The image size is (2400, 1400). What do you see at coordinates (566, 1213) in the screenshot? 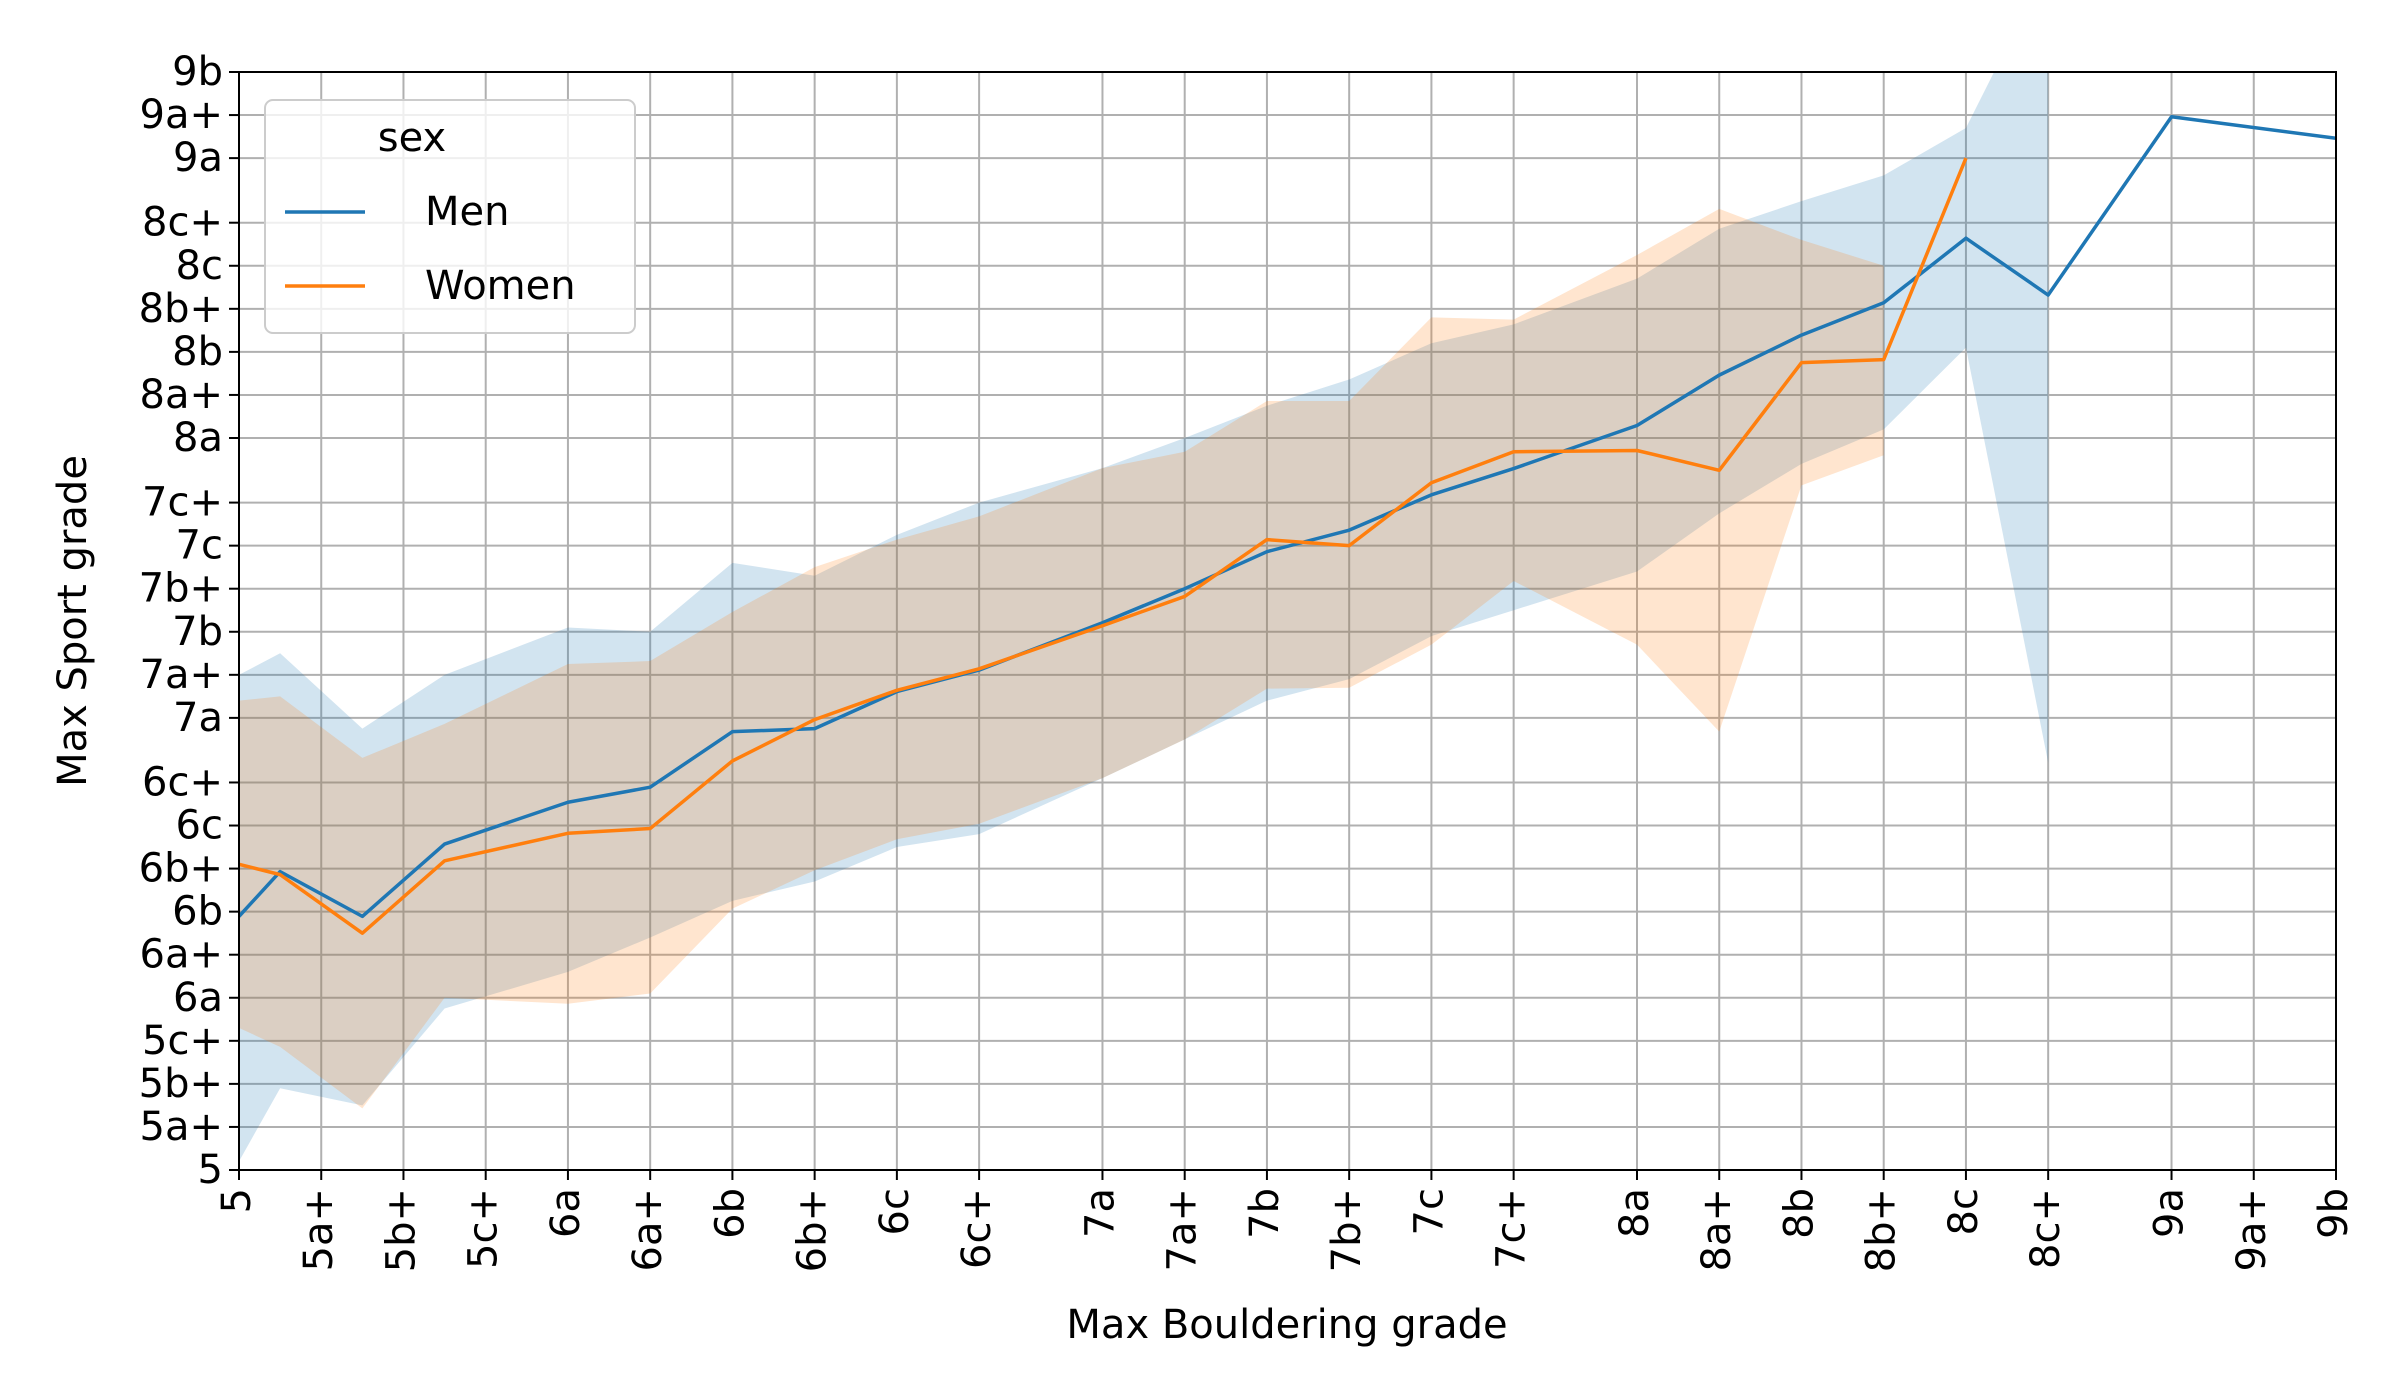
I see `x-tick-label: 6a` at bounding box center [566, 1213].